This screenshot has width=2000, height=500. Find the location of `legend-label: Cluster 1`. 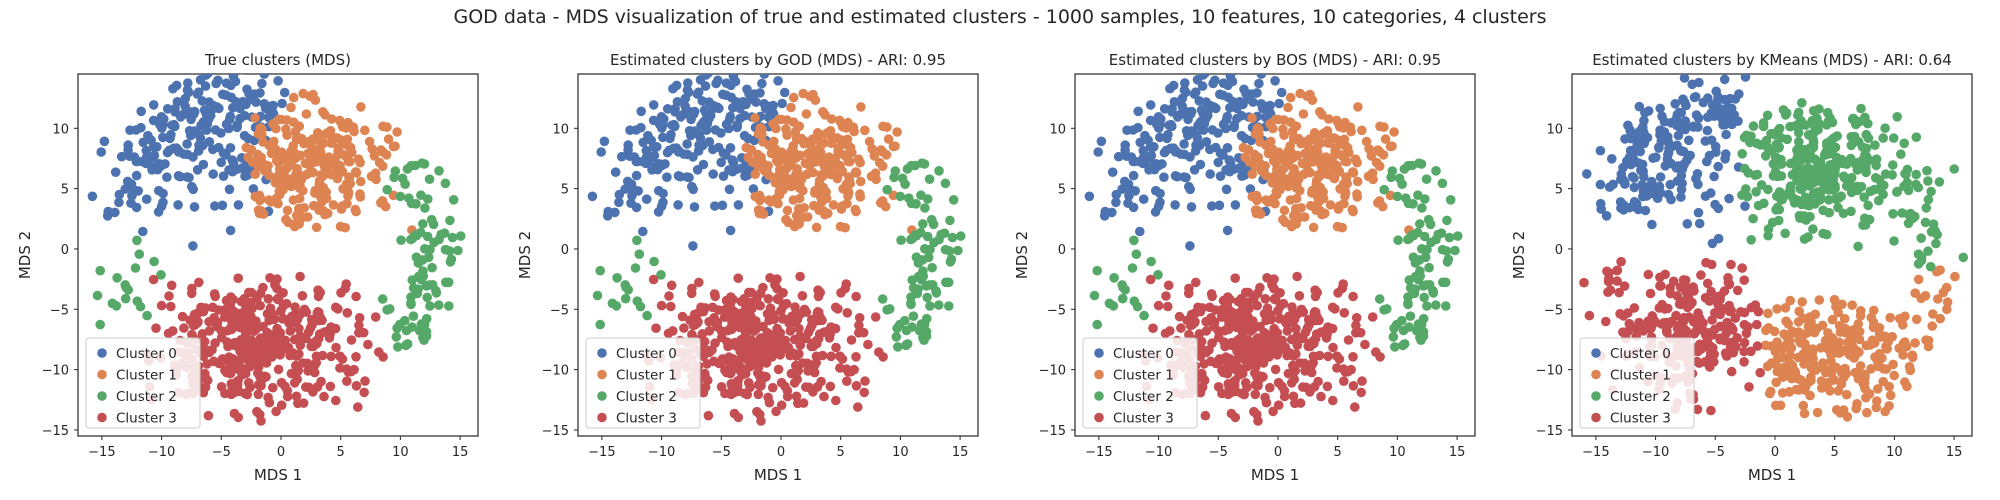

legend-label: Cluster 1 is located at coordinates (1640, 376).